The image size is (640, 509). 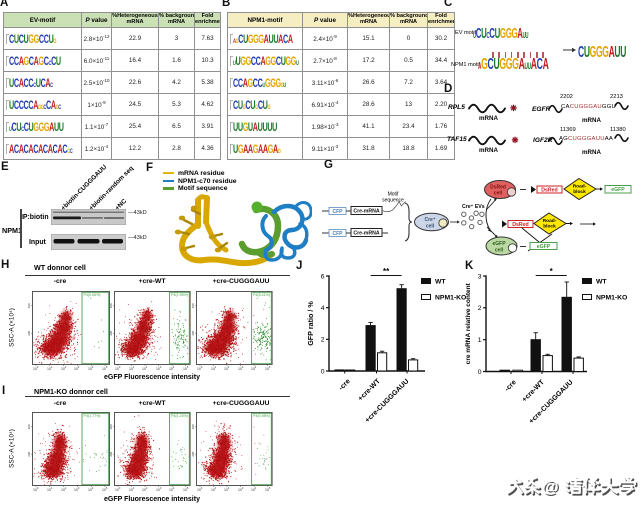 I want to click on svg-text: P4(5.41%), so click(x=261, y=295).